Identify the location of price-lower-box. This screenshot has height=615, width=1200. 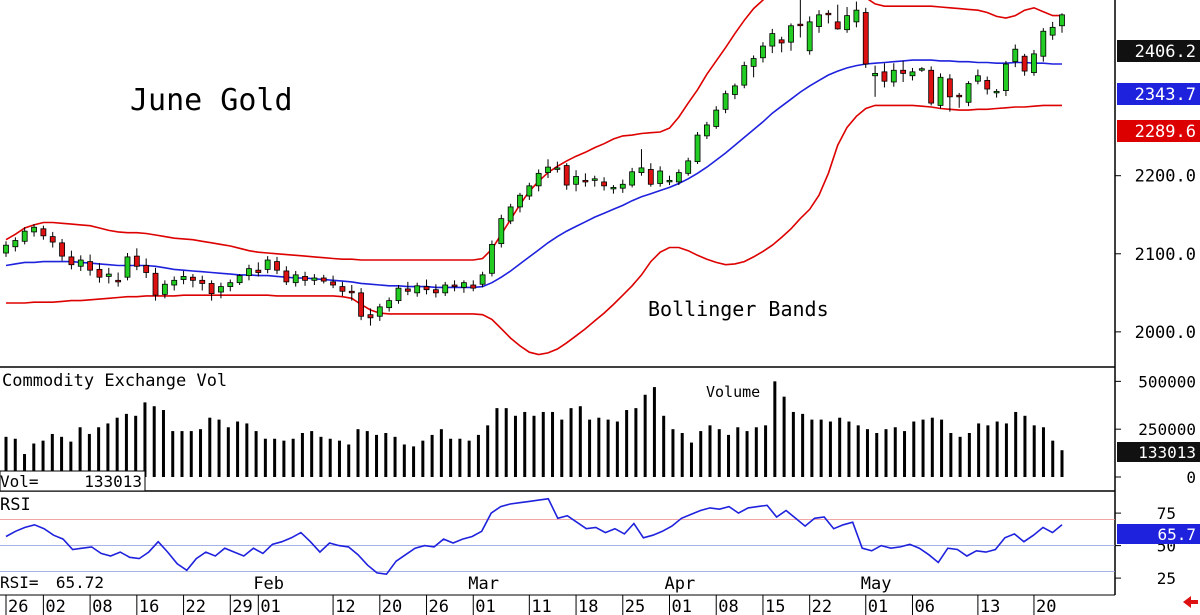
(1158, 131).